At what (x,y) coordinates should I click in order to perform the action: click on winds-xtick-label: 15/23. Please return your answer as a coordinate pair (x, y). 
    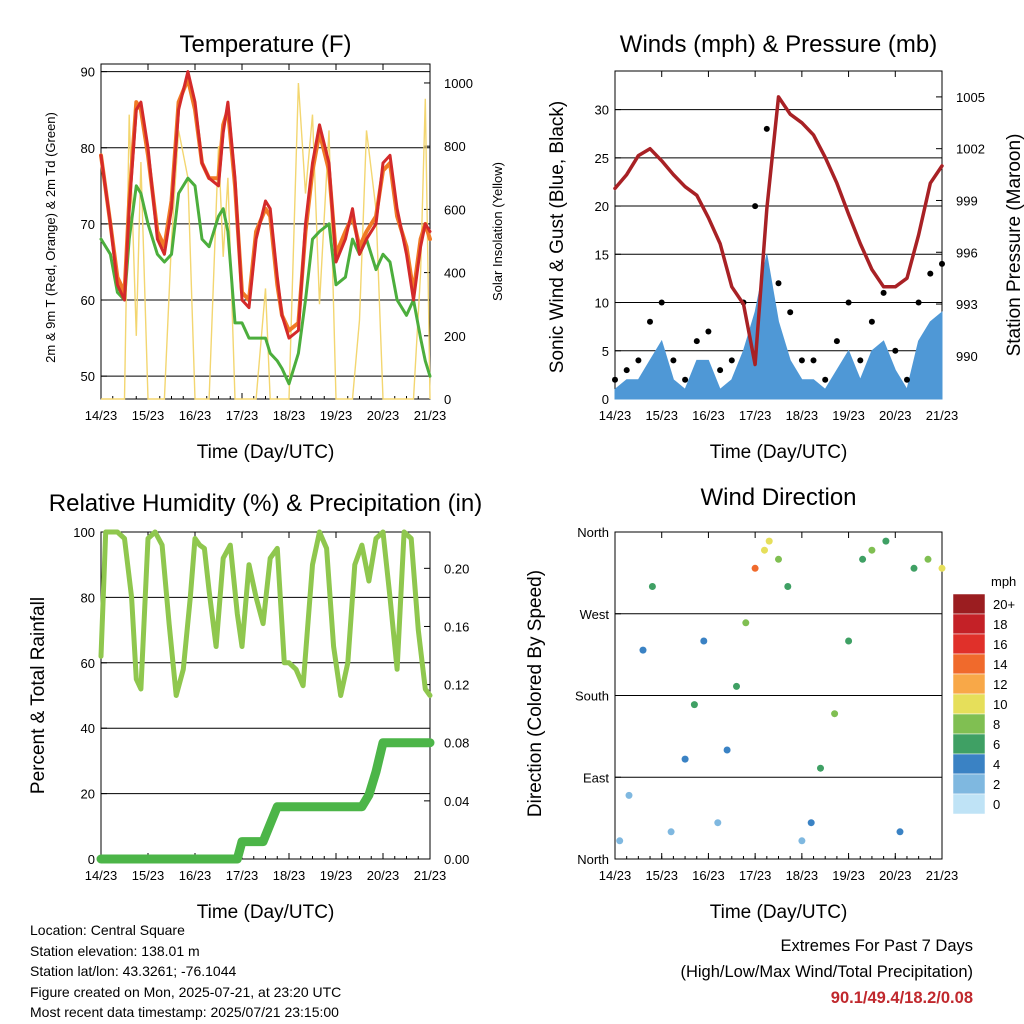
    Looking at the image, I should click on (661, 415).